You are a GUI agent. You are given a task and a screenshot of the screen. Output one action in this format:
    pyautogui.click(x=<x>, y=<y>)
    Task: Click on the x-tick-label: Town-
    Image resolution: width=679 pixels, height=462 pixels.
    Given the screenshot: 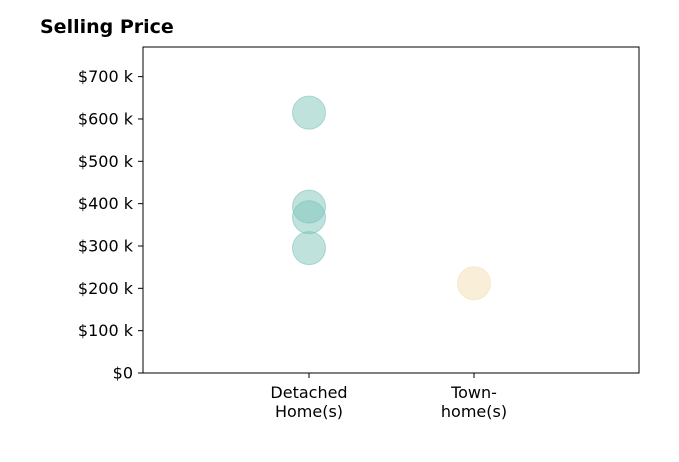 What is the action you would take?
    pyautogui.click(x=473, y=392)
    